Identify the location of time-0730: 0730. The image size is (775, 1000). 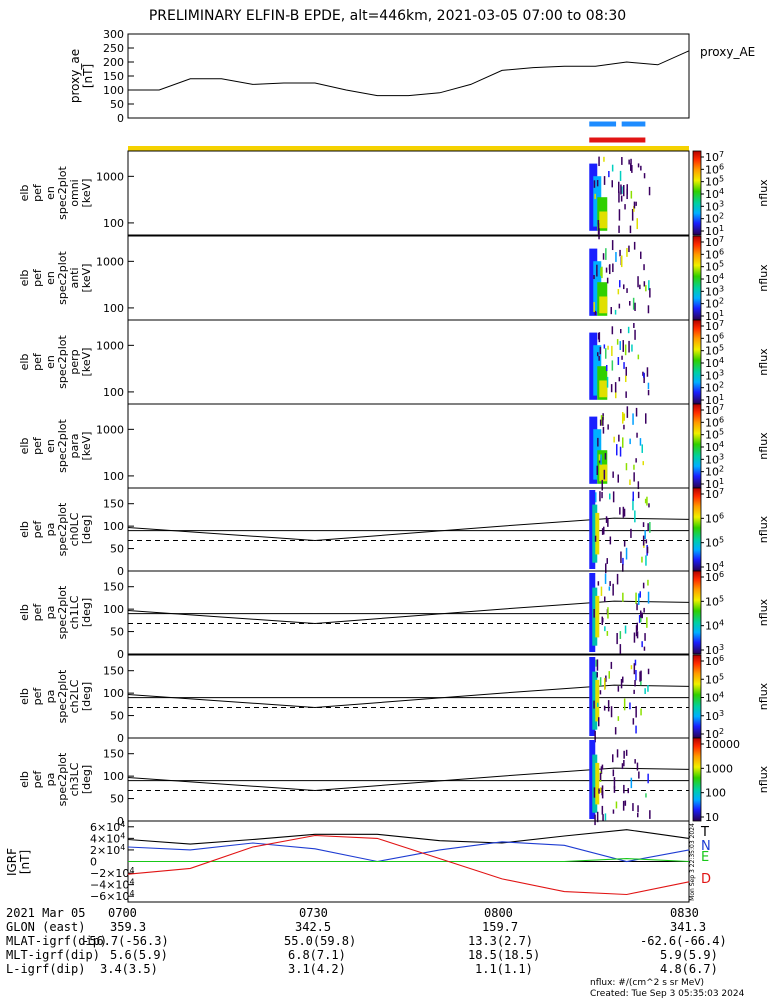
(313, 913).